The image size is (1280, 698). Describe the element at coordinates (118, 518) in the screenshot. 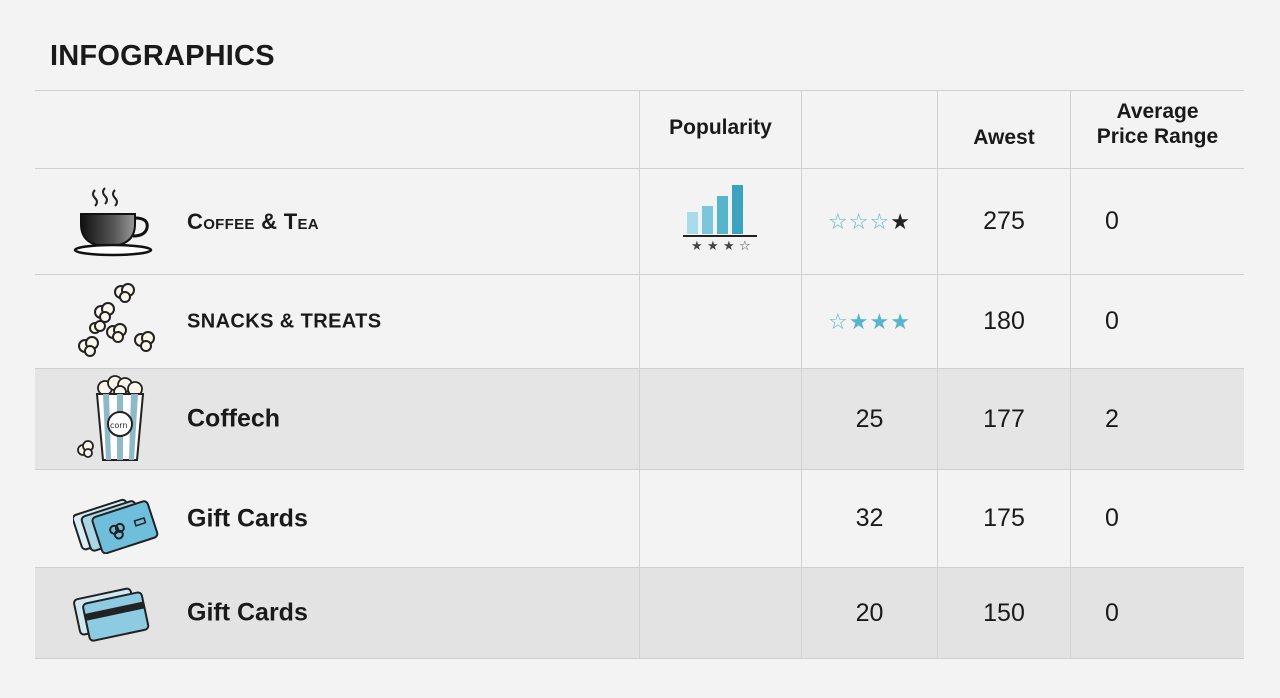

I see `gift-cards-icon` at that location.